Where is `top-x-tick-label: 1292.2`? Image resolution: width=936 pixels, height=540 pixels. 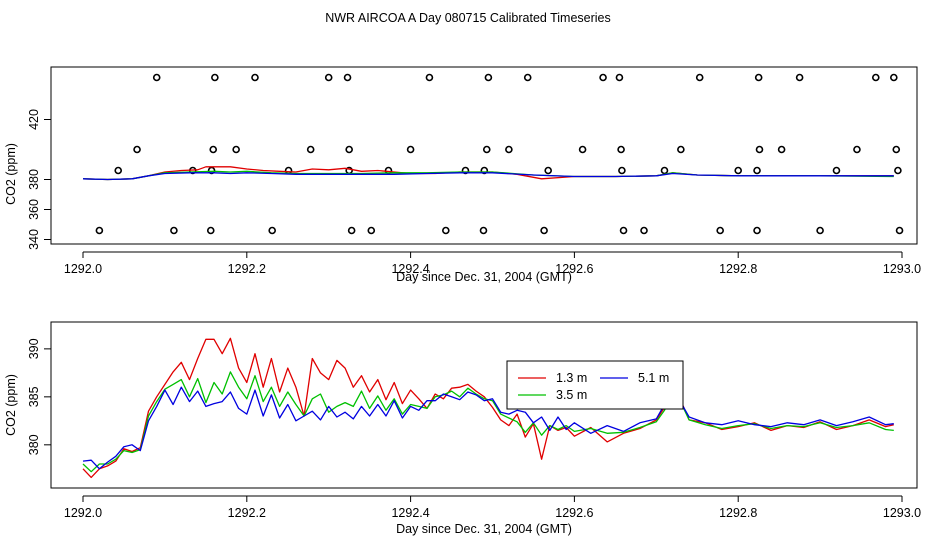
top-x-tick-label: 1292.2 is located at coordinates (247, 269).